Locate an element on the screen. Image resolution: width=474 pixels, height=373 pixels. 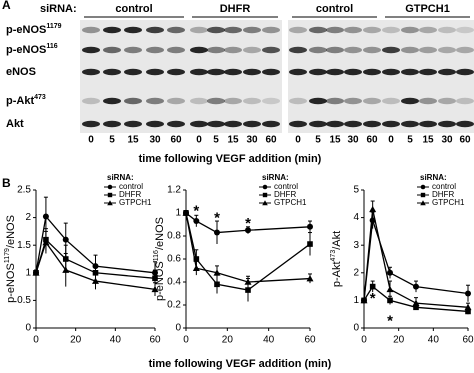
y-tick-label: 1.2 is located at coordinates (174, 190).